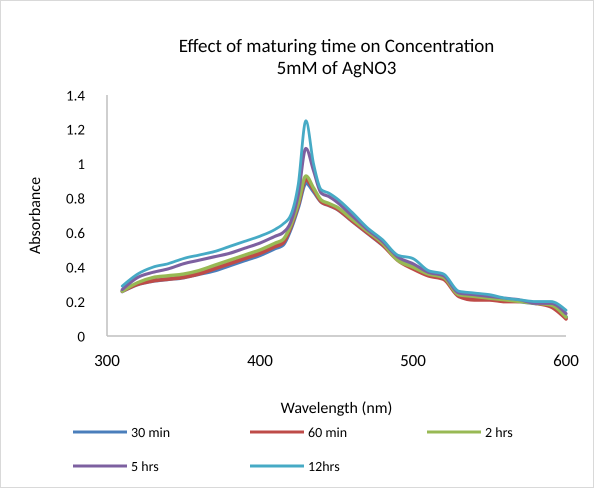 Image resolution: width=594 pixels, height=488 pixels. What do you see at coordinates (107, 360) in the screenshot?
I see `x-tick-label: 300` at bounding box center [107, 360].